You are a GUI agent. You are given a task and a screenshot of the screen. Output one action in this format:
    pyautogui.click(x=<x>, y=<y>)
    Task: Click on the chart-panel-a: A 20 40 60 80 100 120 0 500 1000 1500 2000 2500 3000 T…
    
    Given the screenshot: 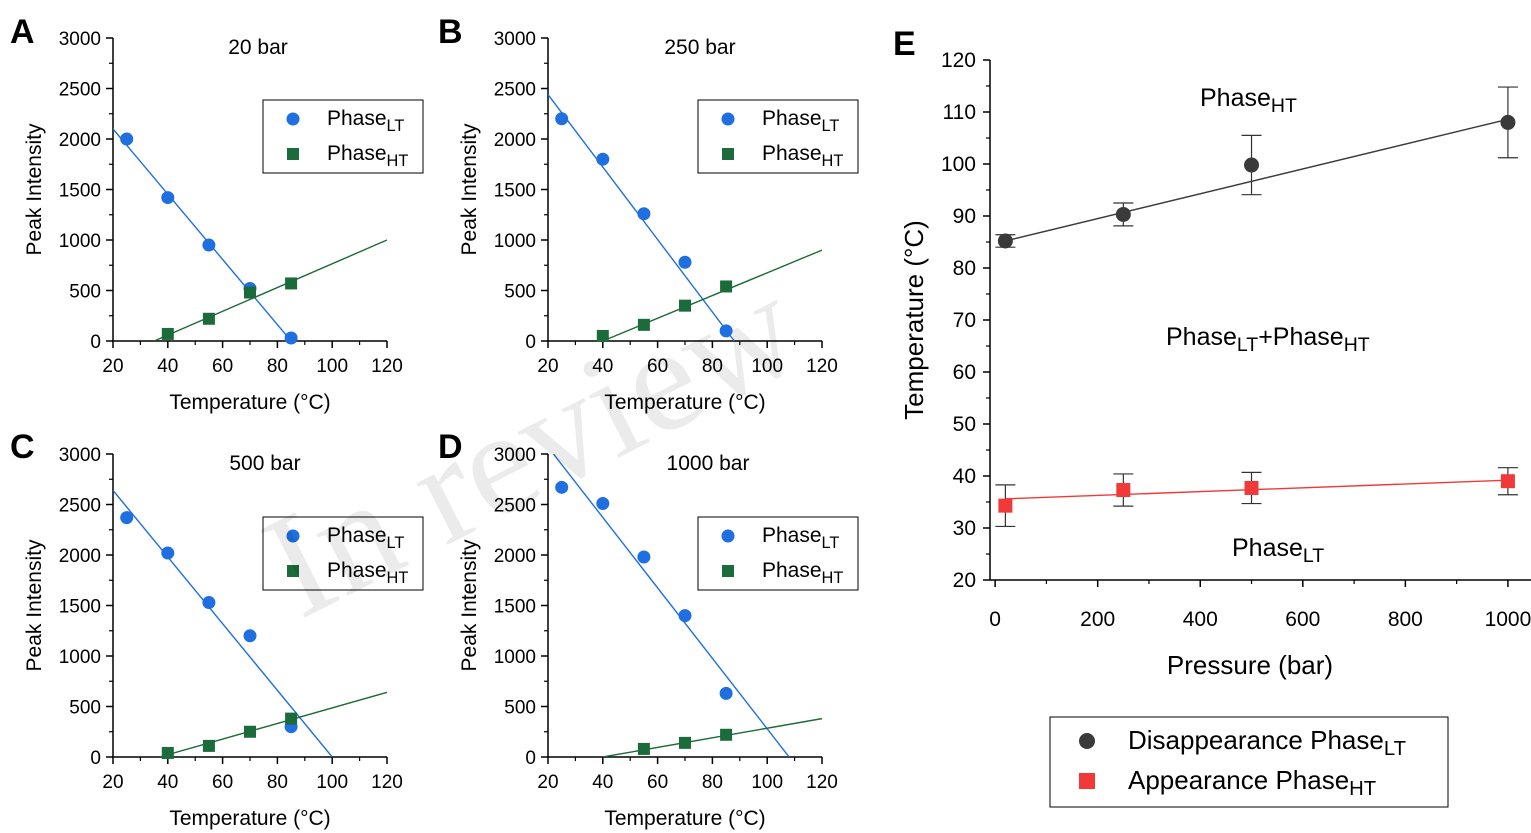 What is the action you would take?
    pyautogui.click(x=217, y=213)
    